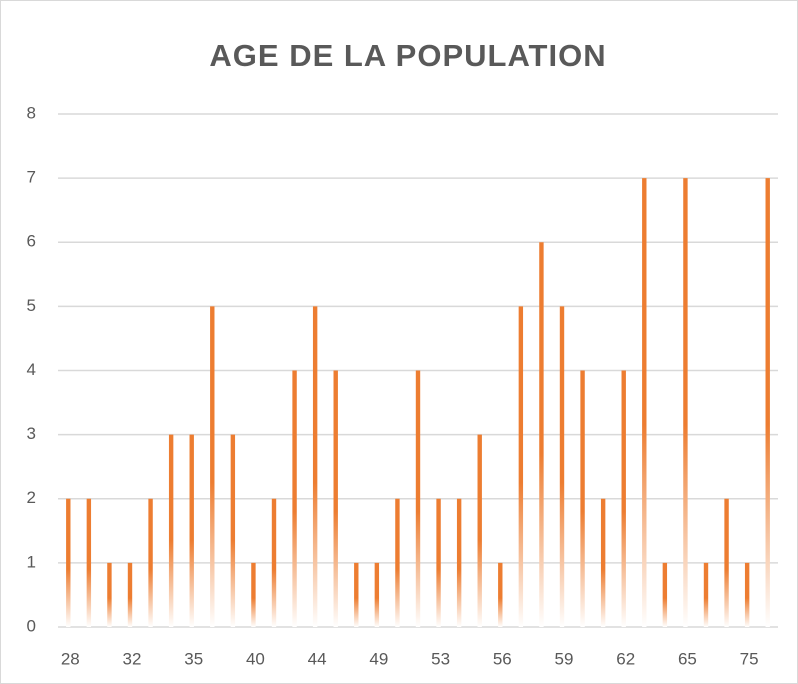 Image resolution: width=798 pixels, height=684 pixels. What do you see at coordinates (193, 658) in the screenshot?
I see `x-tick-label: 35` at bounding box center [193, 658].